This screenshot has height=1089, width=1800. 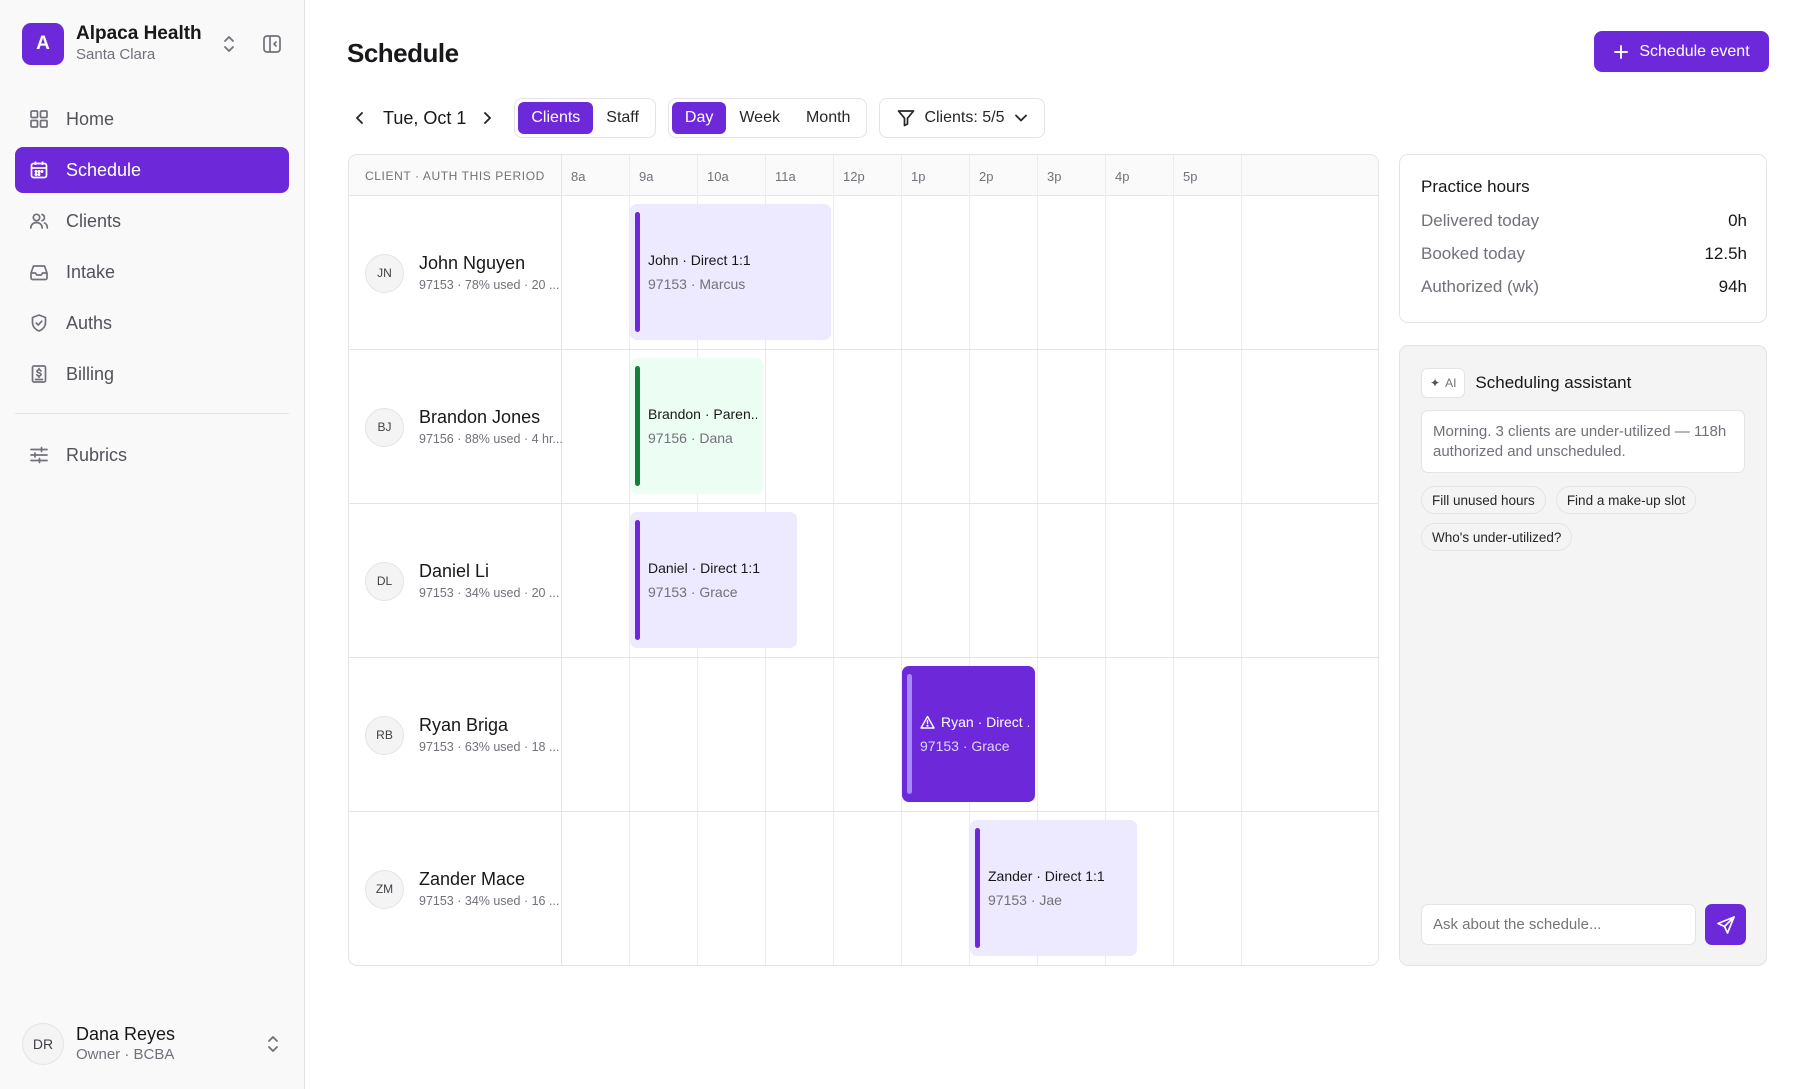 I want to click on hours-row-booked: Booked today 12.5h, so click(x=1584, y=254).